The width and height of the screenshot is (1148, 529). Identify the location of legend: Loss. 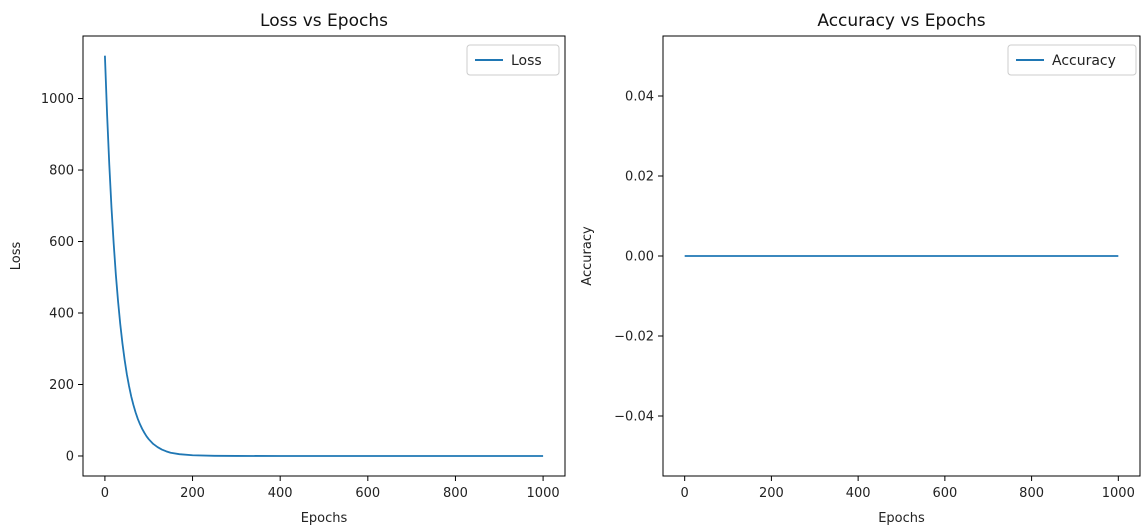
(513, 60).